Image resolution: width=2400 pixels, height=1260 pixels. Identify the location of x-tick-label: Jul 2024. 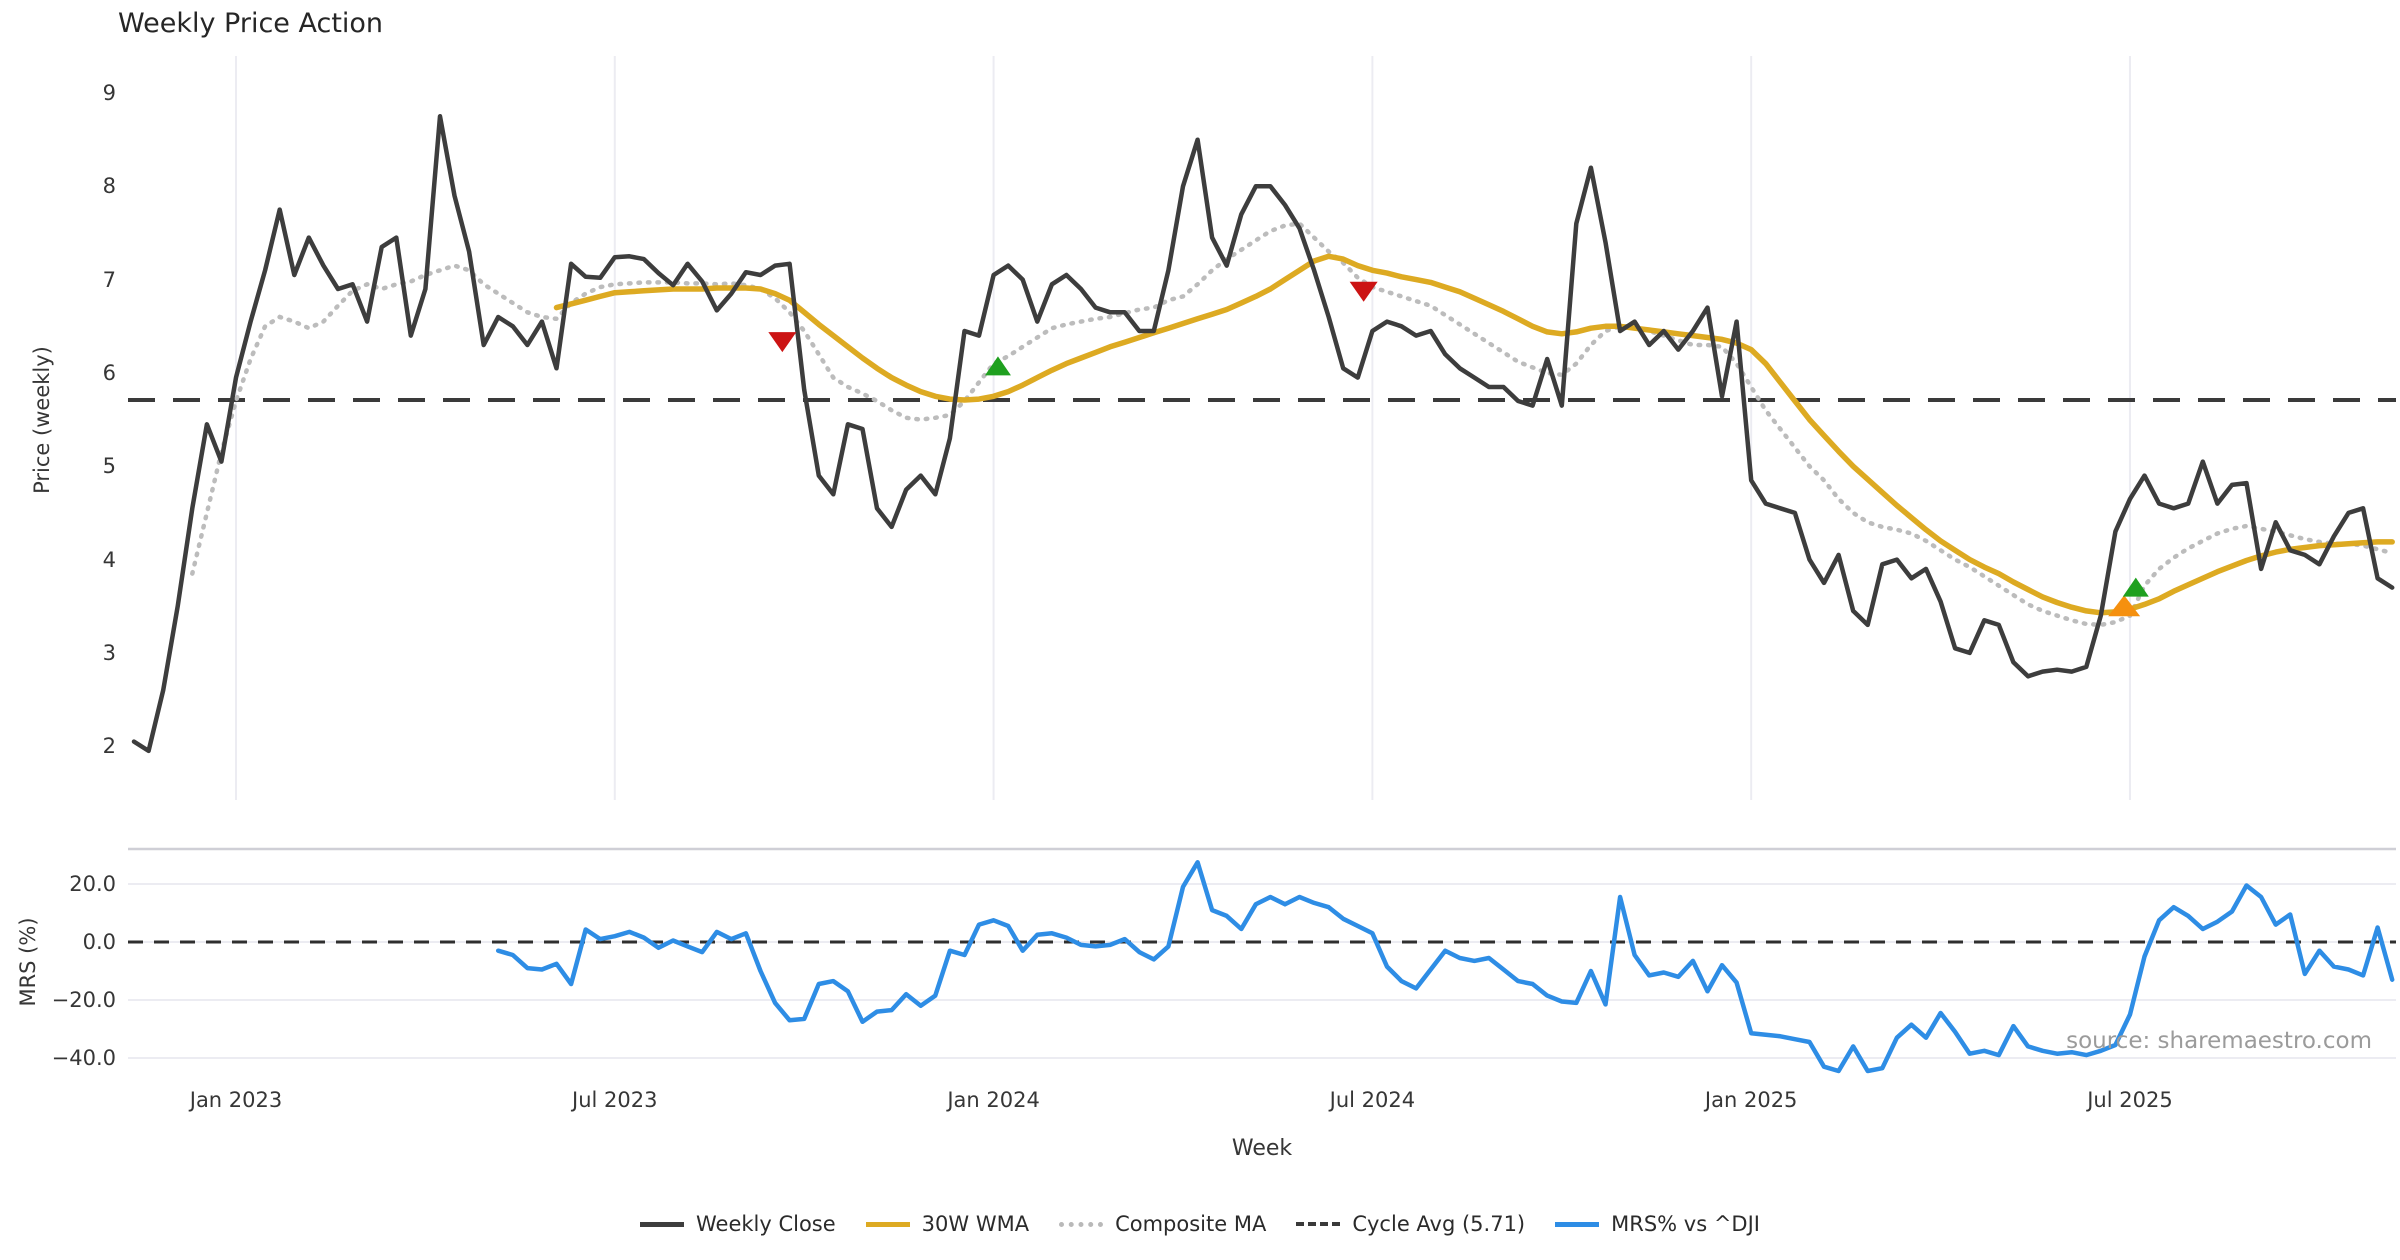
(1372, 1100).